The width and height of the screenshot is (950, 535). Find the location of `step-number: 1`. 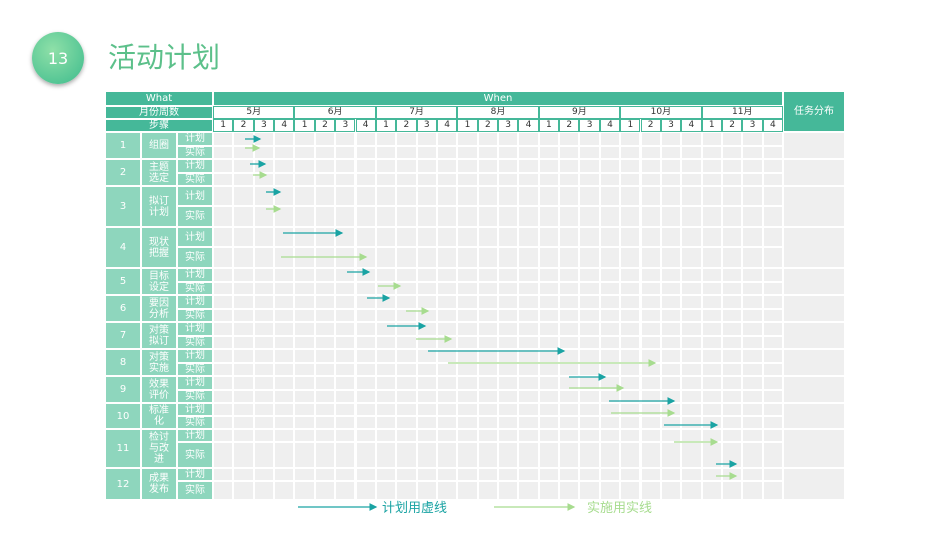

step-number: 1 is located at coordinates (123, 145).